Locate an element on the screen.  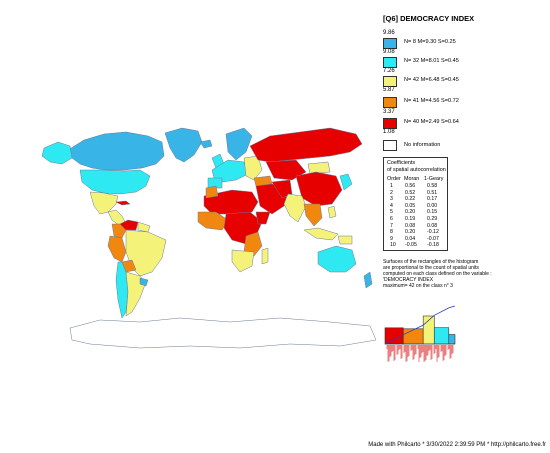
coef-geary: -0.18 is located at coordinates (433, 245).